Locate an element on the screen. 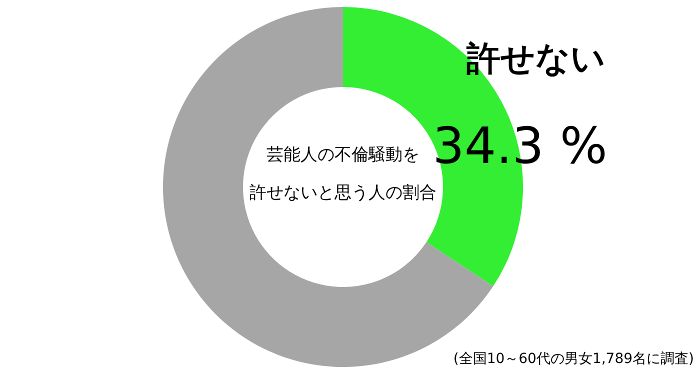  text: (全国10～60代の男女1,789名に調査) is located at coordinates (573, 359).